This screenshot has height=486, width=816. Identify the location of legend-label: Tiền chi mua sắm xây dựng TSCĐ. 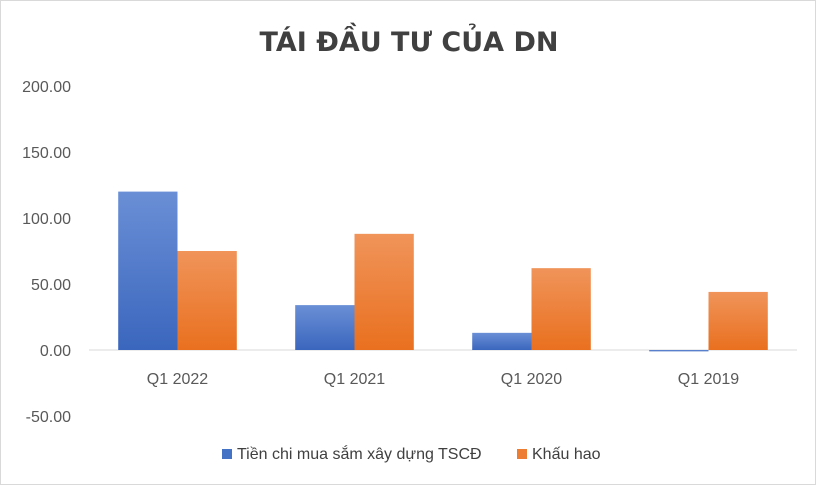
(359, 453).